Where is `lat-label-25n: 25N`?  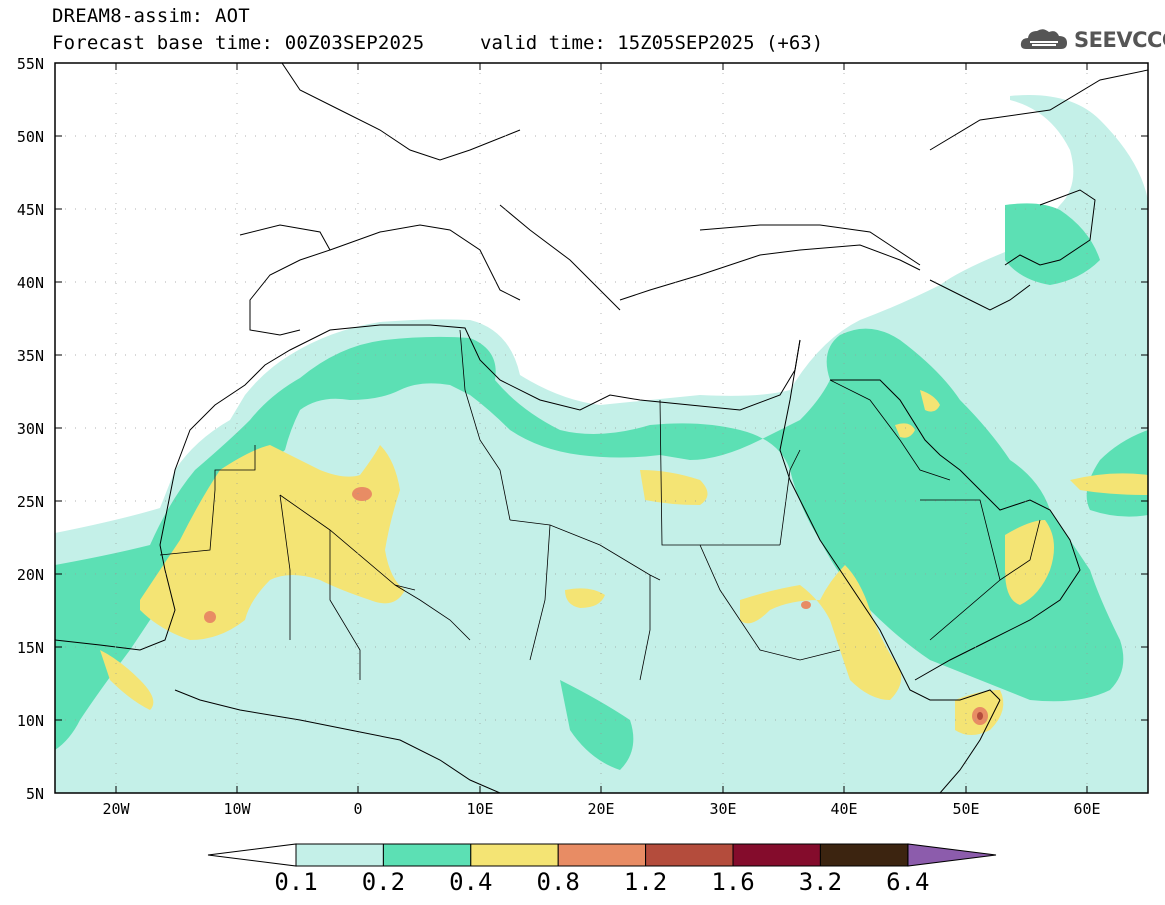 lat-label-25n: 25N is located at coordinates (30, 502).